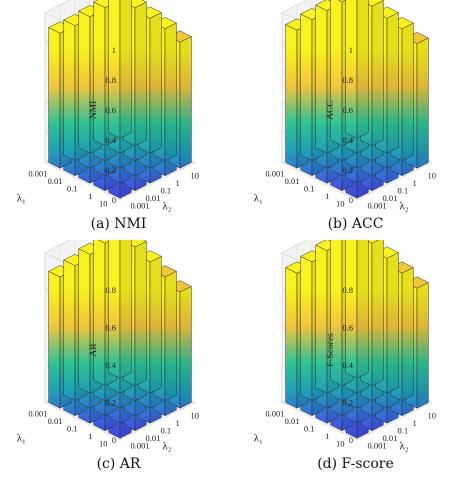 The height and width of the screenshot is (480, 474). I want to click on z-axis-label: F-Scores, so click(331, 350).